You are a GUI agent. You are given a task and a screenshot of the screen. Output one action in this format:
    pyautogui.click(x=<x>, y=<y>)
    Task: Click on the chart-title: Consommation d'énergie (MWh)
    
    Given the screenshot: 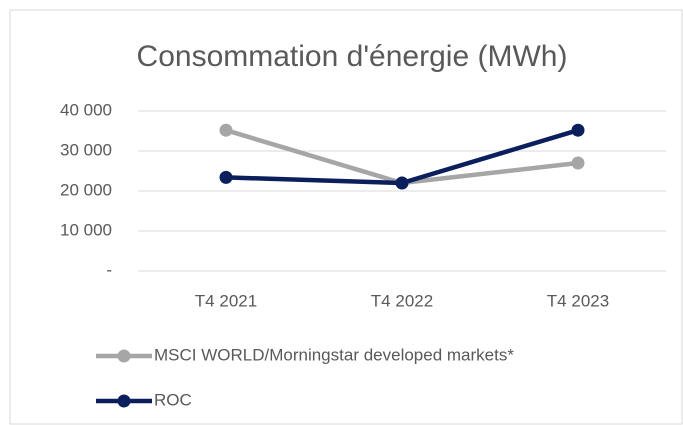 What is the action you would take?
    pyautogui.click(x=352, y=56)
    